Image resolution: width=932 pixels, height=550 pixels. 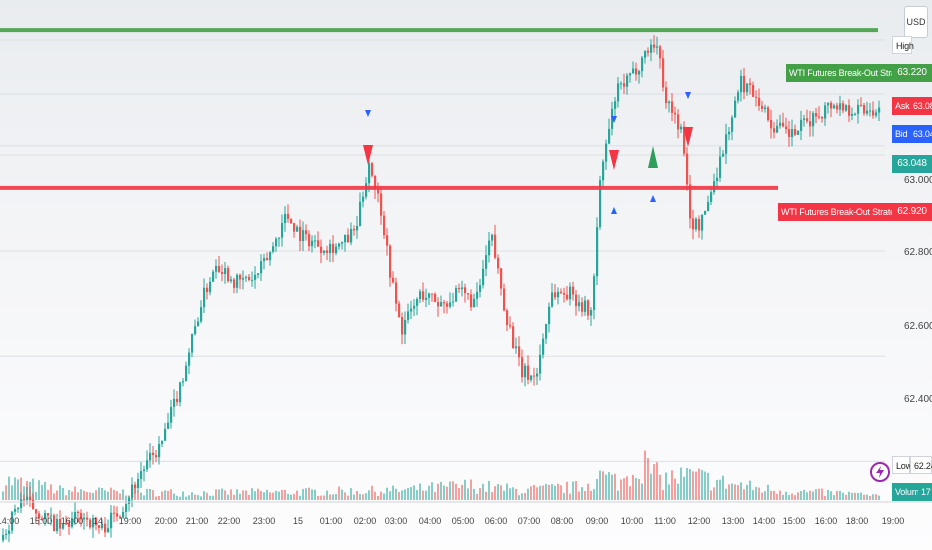 What do you see at coordinates (529, 521) in the screenshot?
I see `x-axis-tick-label: 07:00` at bounding box center [529, 521].